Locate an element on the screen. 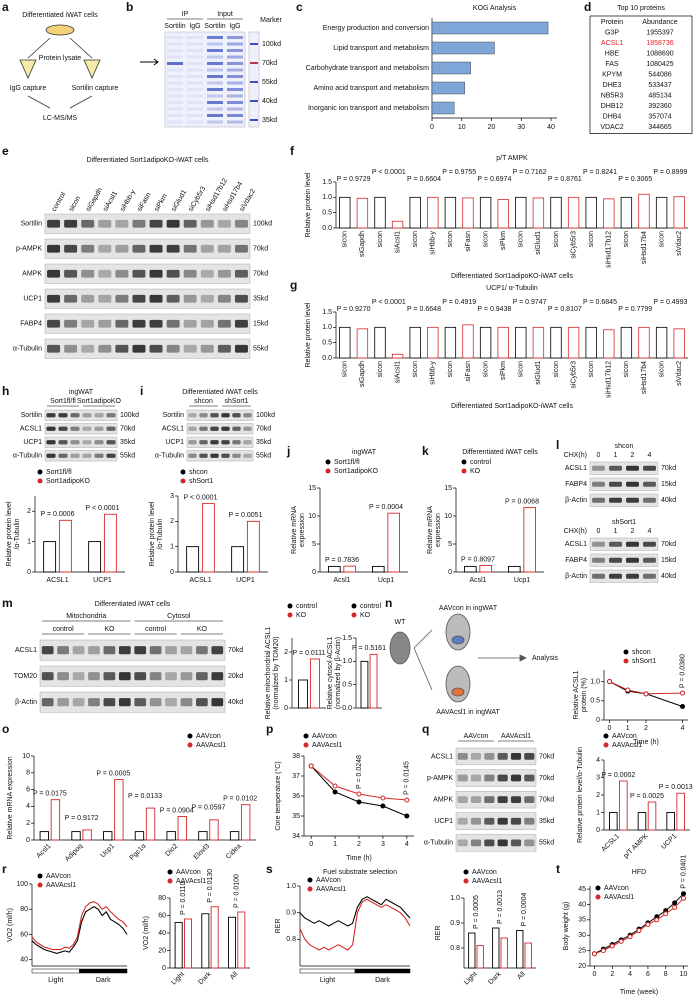  y-tick-label: Energy production and conversion is located at coordinates (376, 28).